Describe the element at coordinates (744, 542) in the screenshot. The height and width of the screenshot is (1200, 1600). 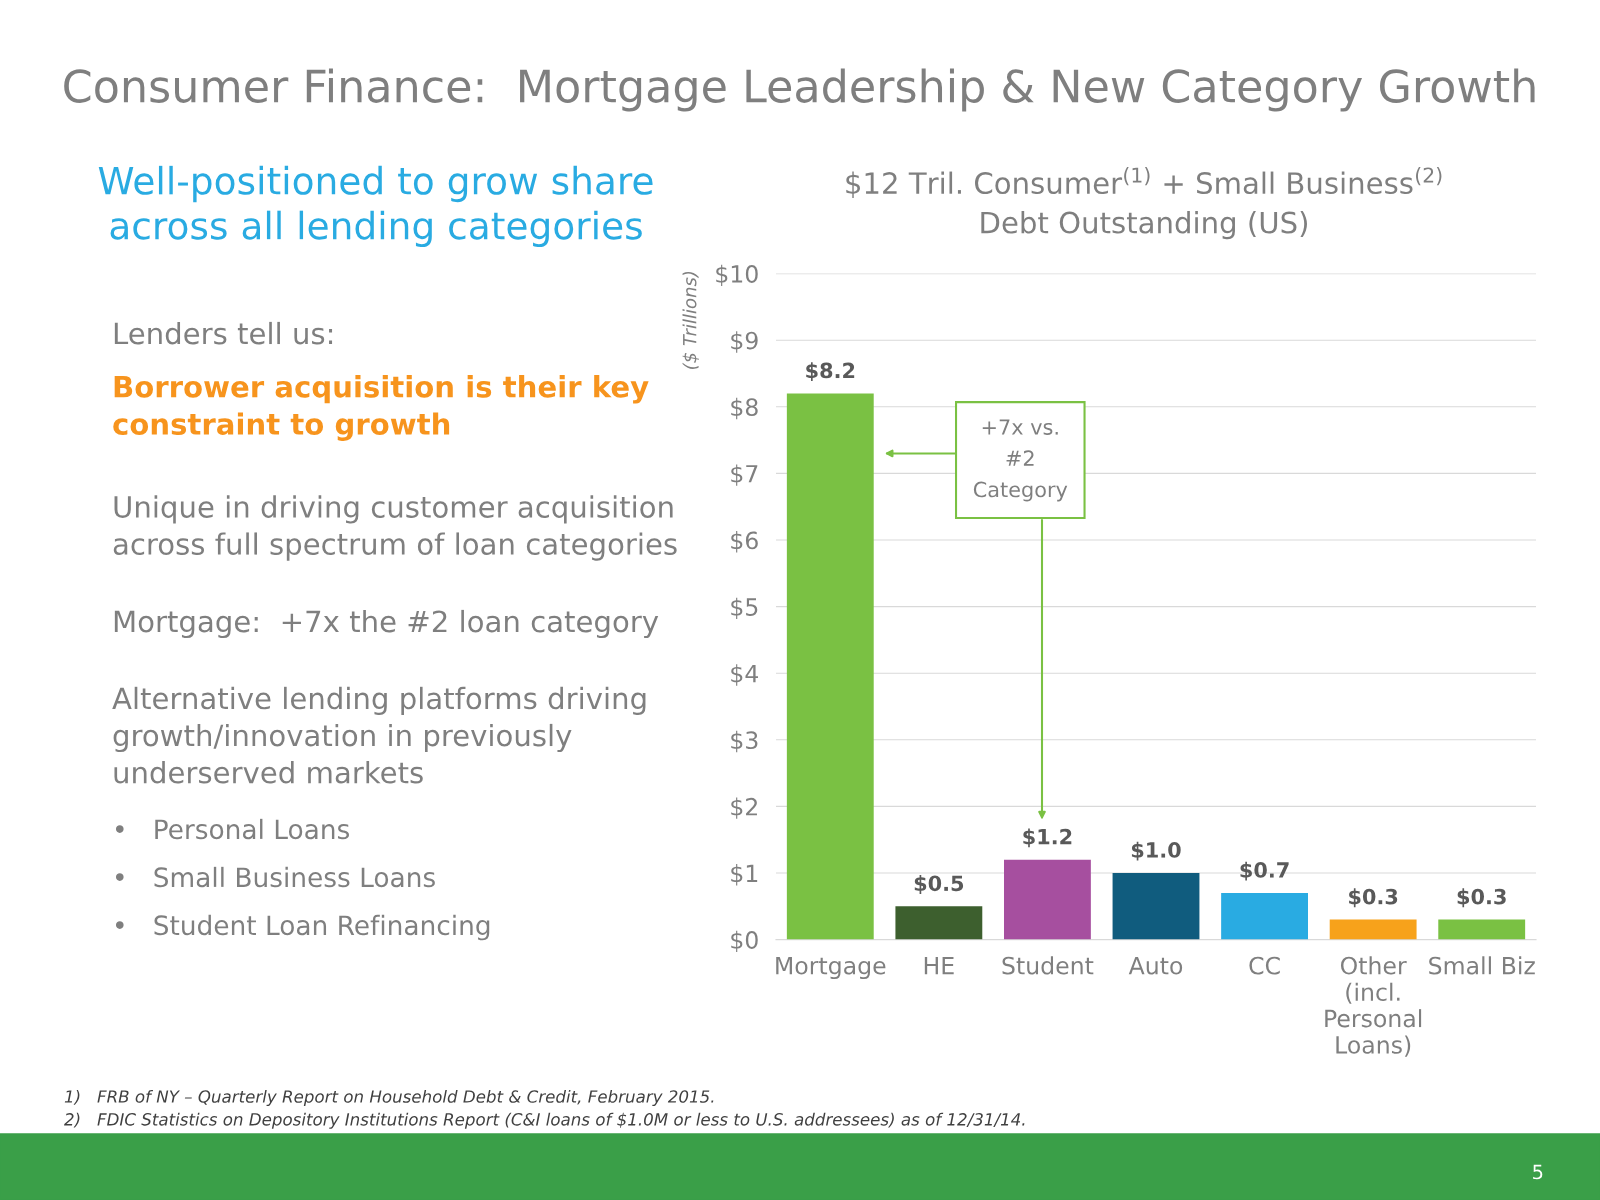
I see `y-tick-label: $6` at that location.